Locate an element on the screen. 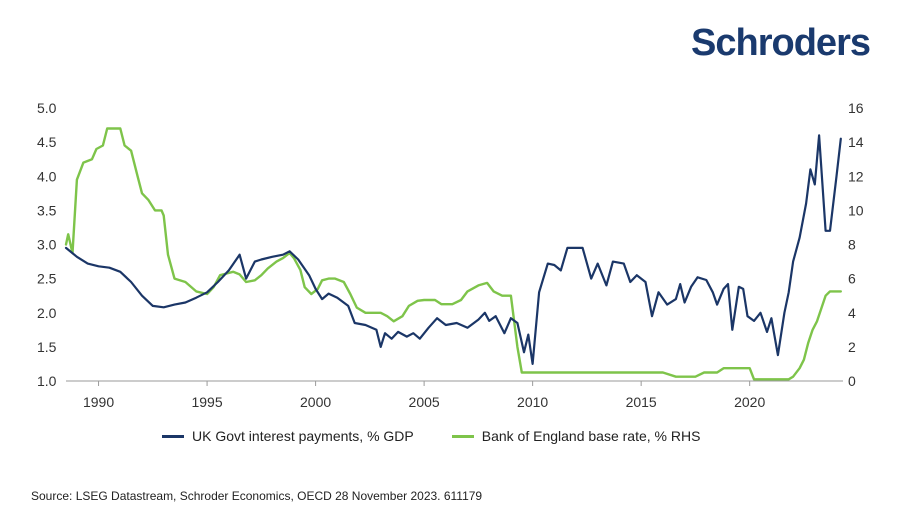 The width and height of the screenshot is (900, 529). legend-swatch-navy is located at coordinates (173, 436).